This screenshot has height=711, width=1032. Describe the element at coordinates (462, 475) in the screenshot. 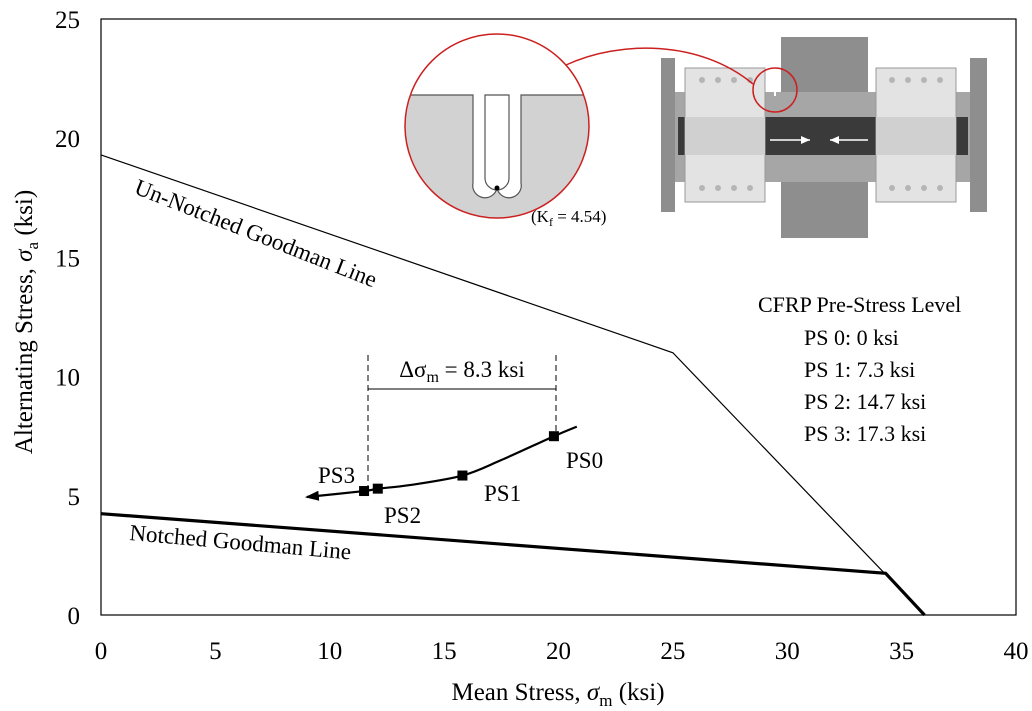

I see `marker-ps1` at that location.